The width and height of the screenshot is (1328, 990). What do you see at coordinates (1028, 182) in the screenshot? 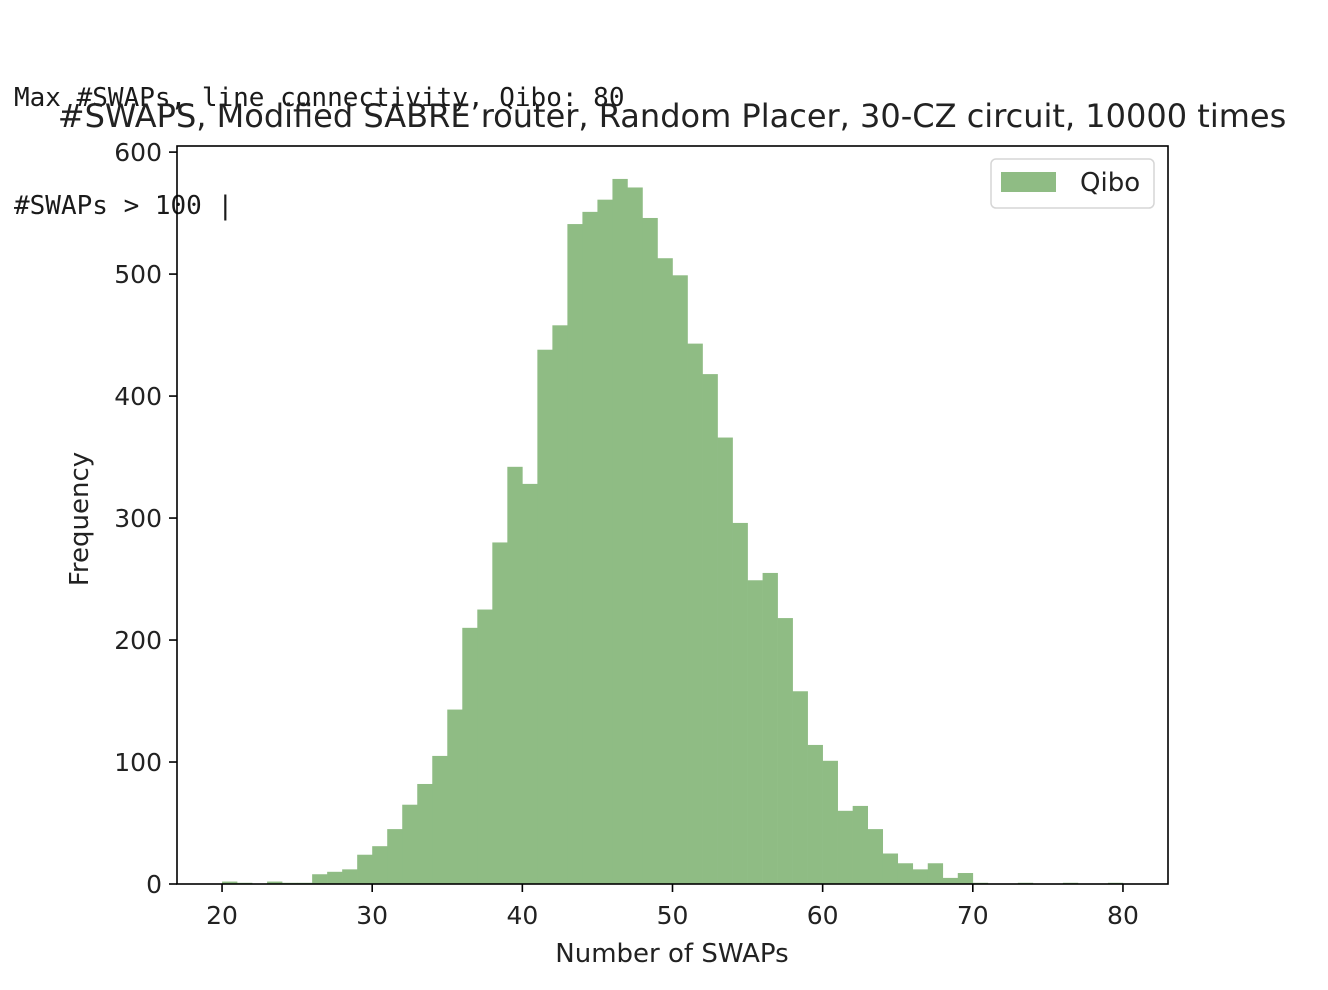
I see `legend-swatch` at bounding box center [1028, 182].